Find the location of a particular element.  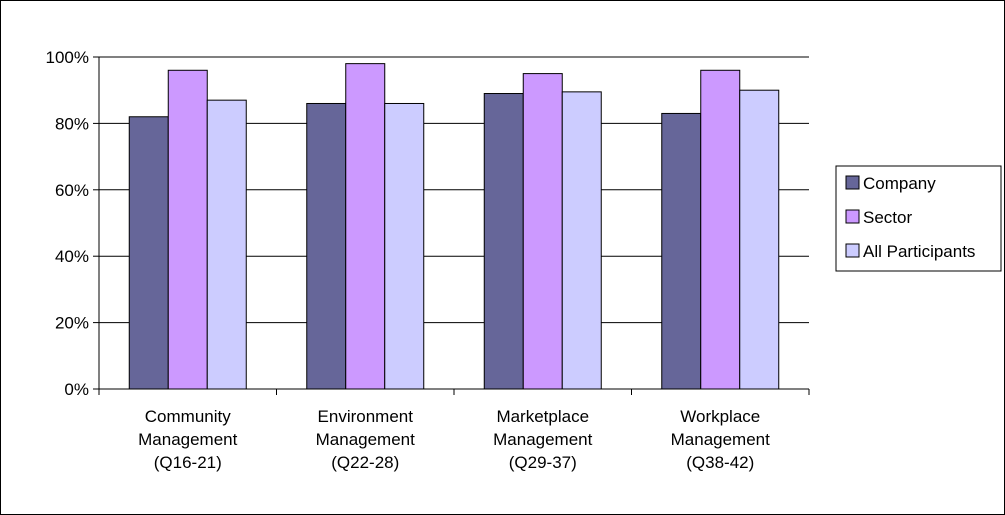

legend-box is located at coordinates (918, 218).